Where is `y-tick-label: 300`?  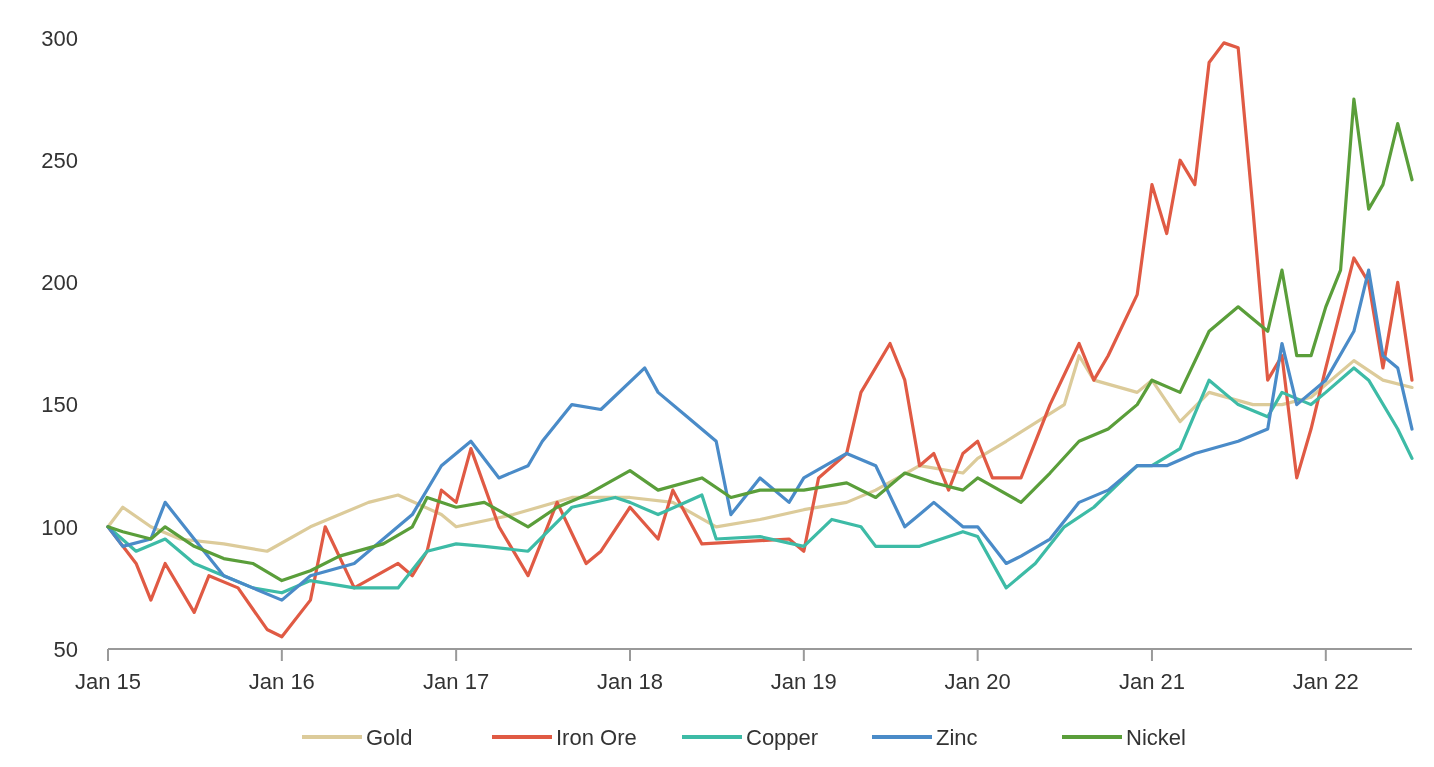
y-tick-label: 300 is located at coordinates (59, 38).